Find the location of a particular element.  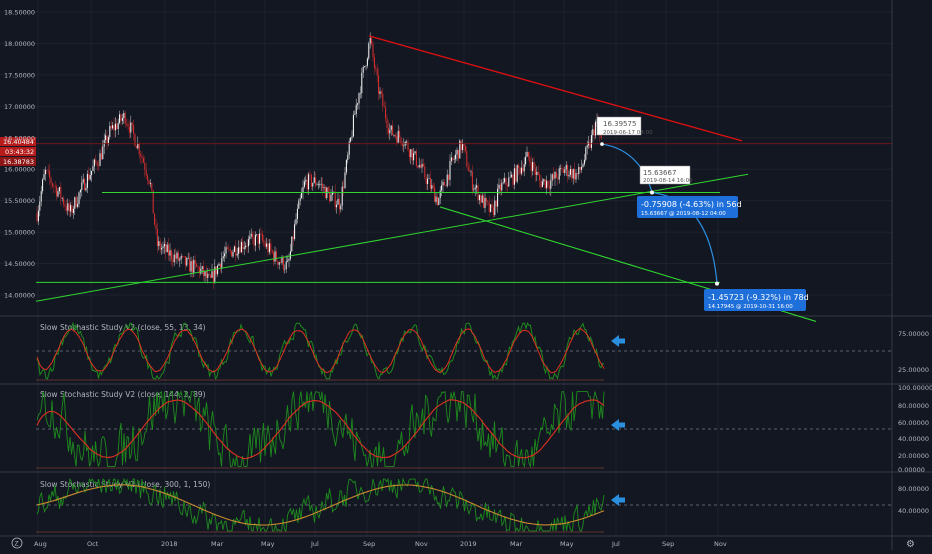

projection-label-2-box is located at coordinates (755, 300).